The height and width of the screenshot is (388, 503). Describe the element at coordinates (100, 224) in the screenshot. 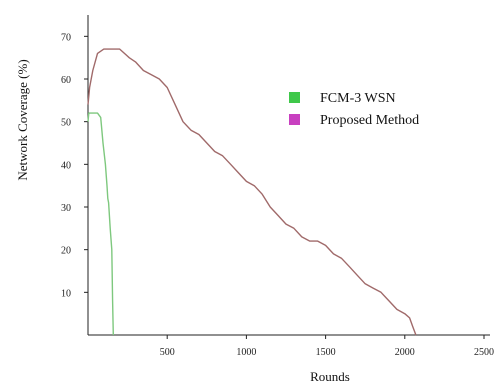

I see `series-line-fcm-3-wsn` at that location.